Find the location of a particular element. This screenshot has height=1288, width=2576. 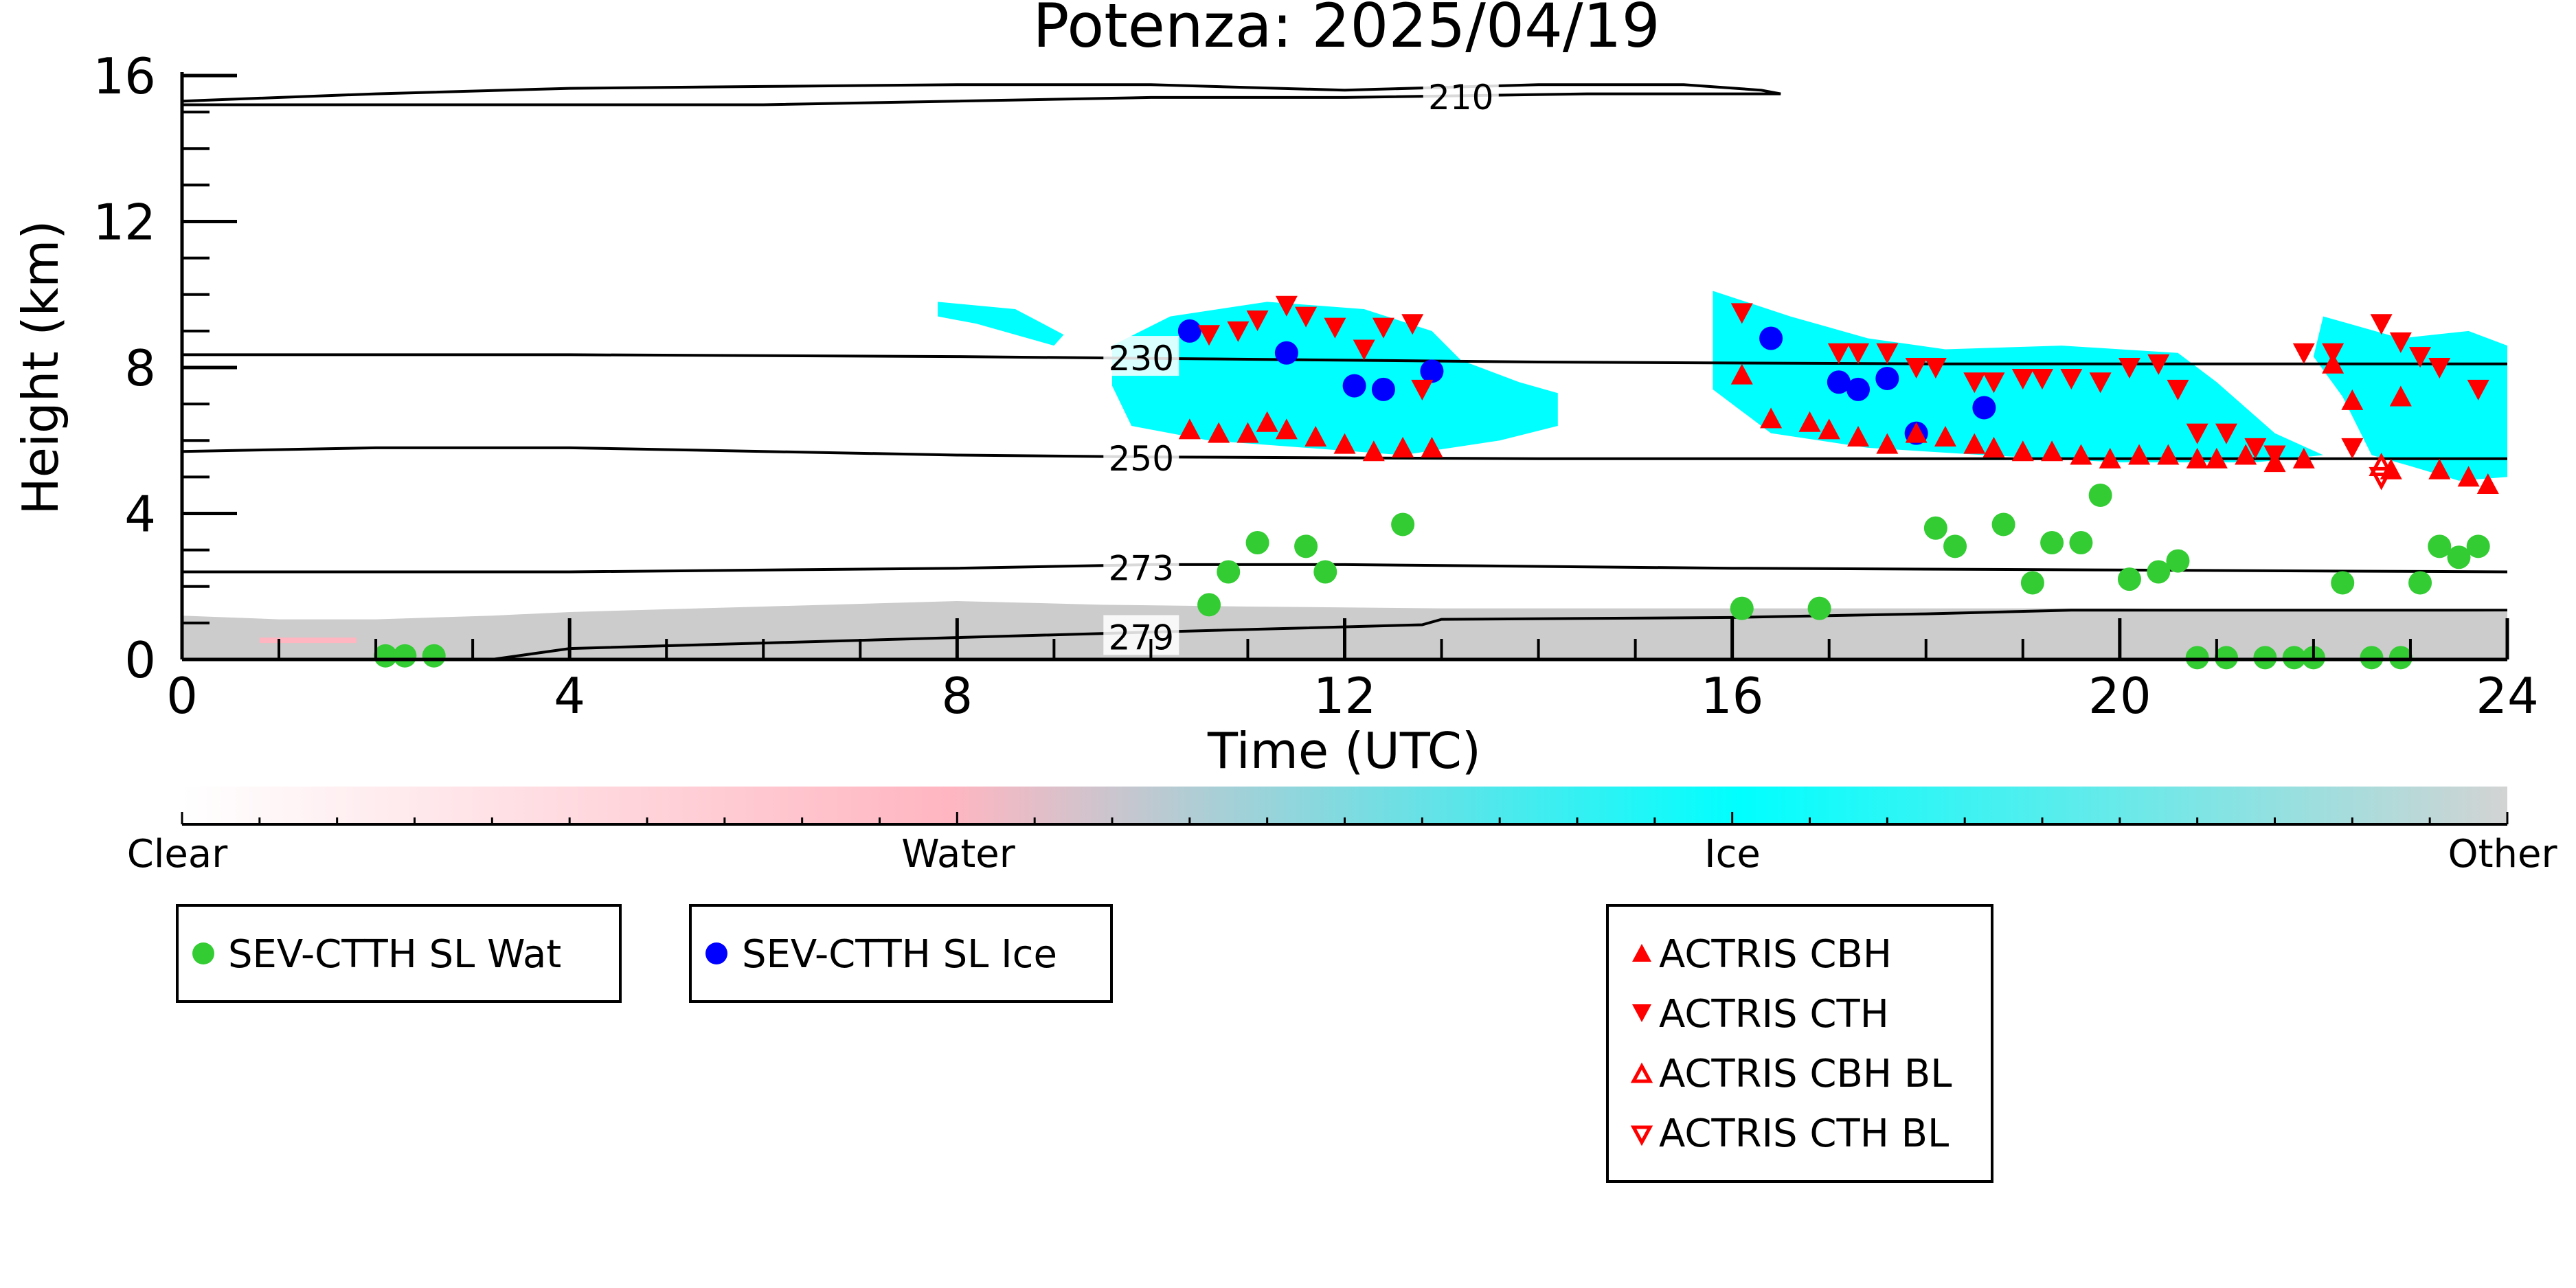

colorbar-label-other: Other is located at coordinates (2502, 854).